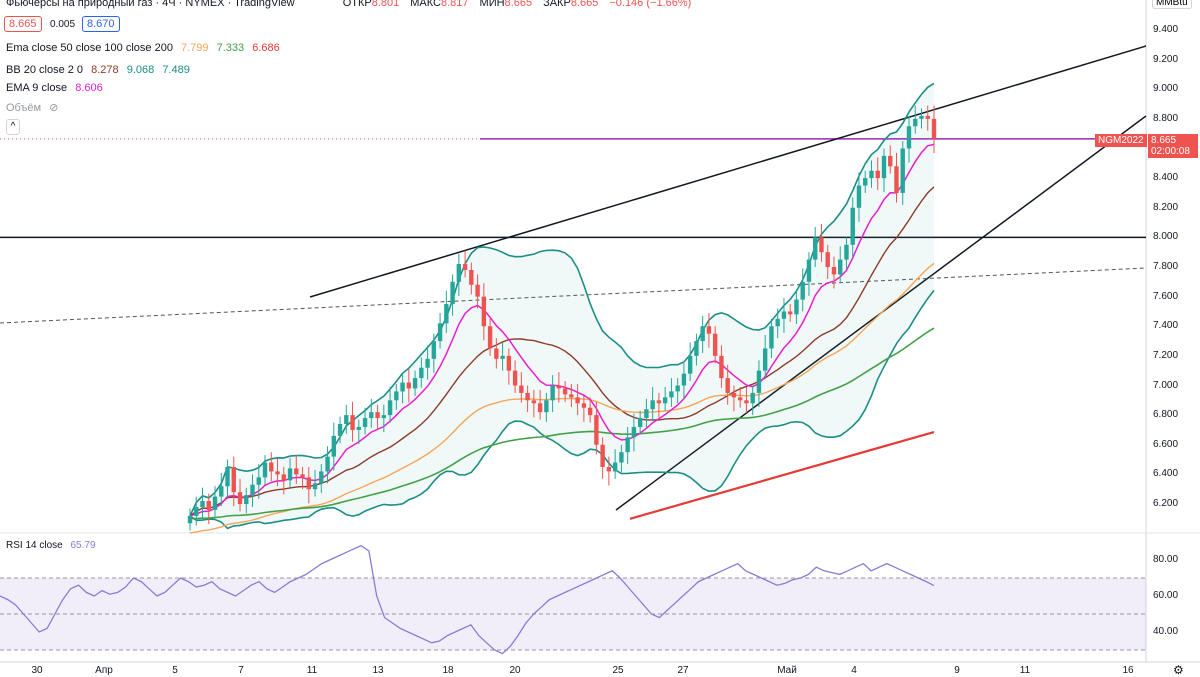 The width and height of the screenshot is (1200, 677). What do you see at coordinates (1166, 29) in the screenshot?
I see `price-tick-label: 9.400` at bounding box center [1166, 29].